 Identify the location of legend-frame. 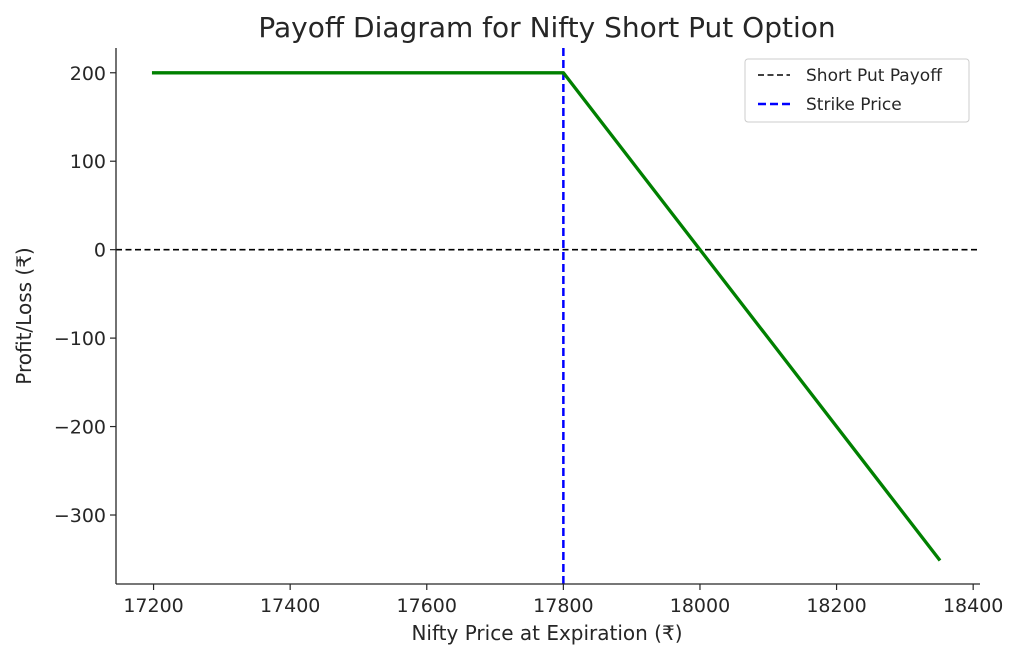
(857, 90).